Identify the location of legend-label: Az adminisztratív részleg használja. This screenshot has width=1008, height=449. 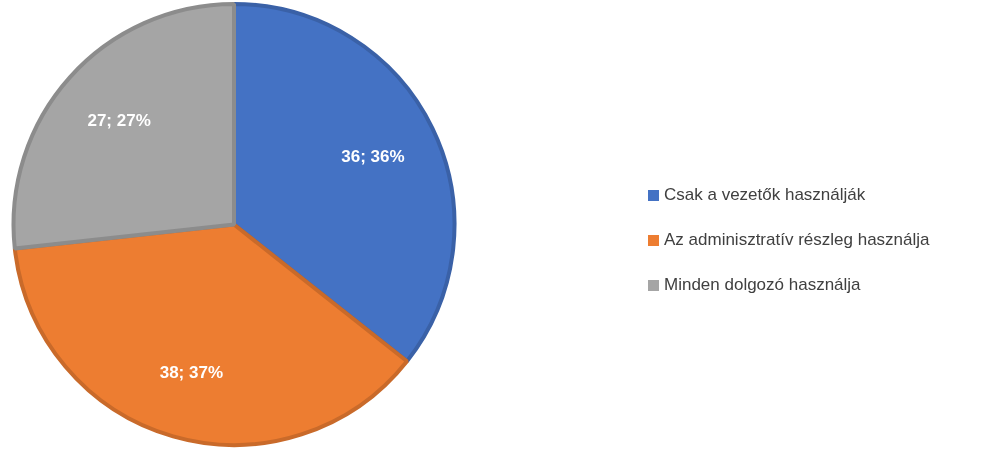
(797, 240).